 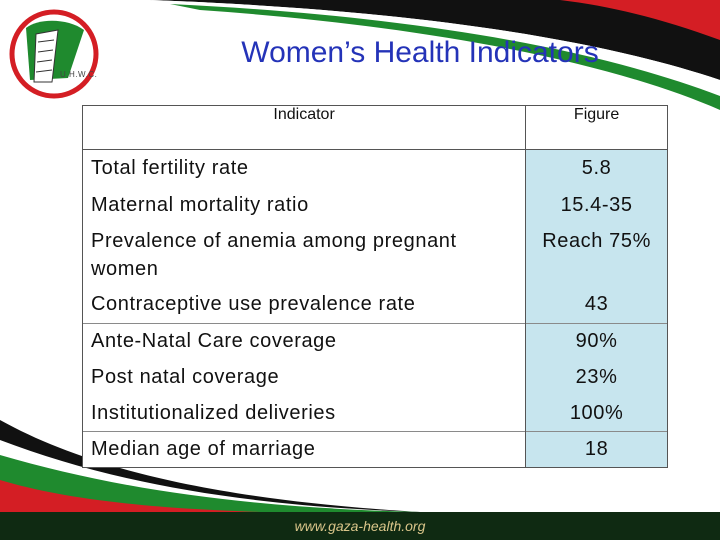 I want to click on indicator-cell: Institutionalized deliveries, so click(x=304, y=413).